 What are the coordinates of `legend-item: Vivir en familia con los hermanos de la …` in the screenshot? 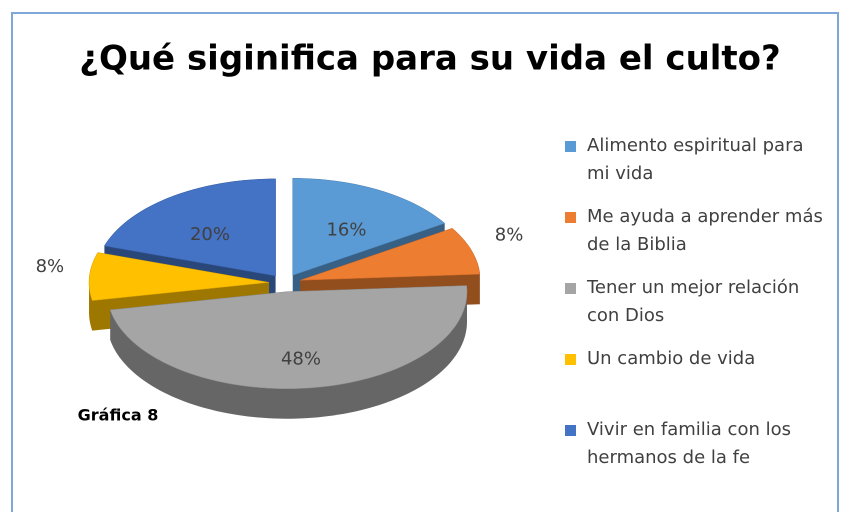 It's located at (696, 451).